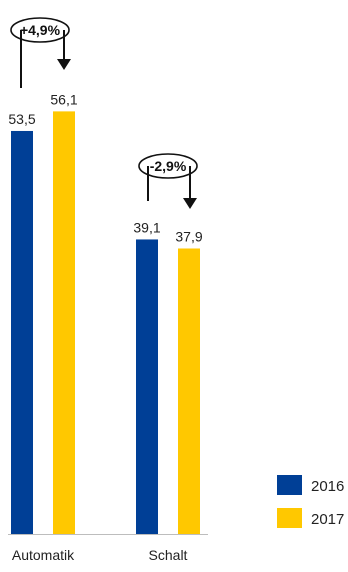 This screenshot has height=572, width=348. Describe the element at coordinates (289, 518) in the screenshot. I see `legend-swatch-2017` at that location.